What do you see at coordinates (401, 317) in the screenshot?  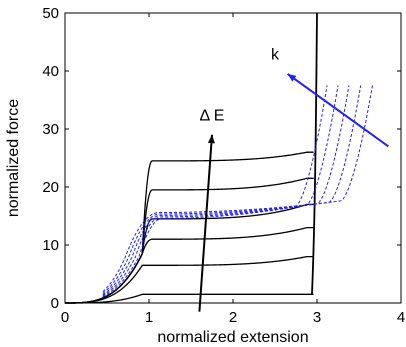 I see `x-tick-label: 4` at bounding box center [401, 317].